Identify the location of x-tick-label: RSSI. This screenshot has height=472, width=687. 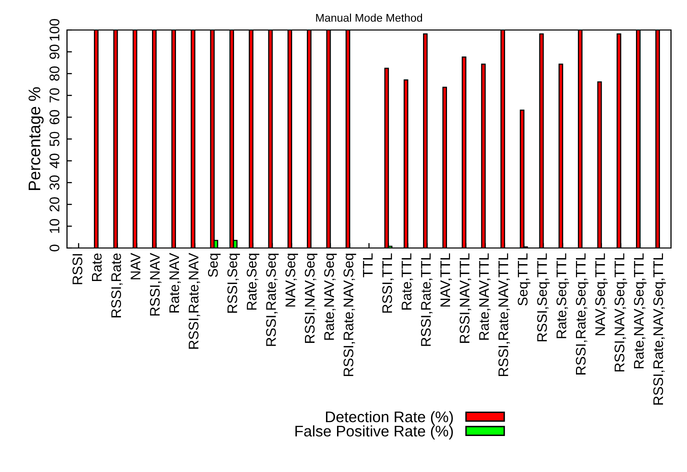
(77, 269).